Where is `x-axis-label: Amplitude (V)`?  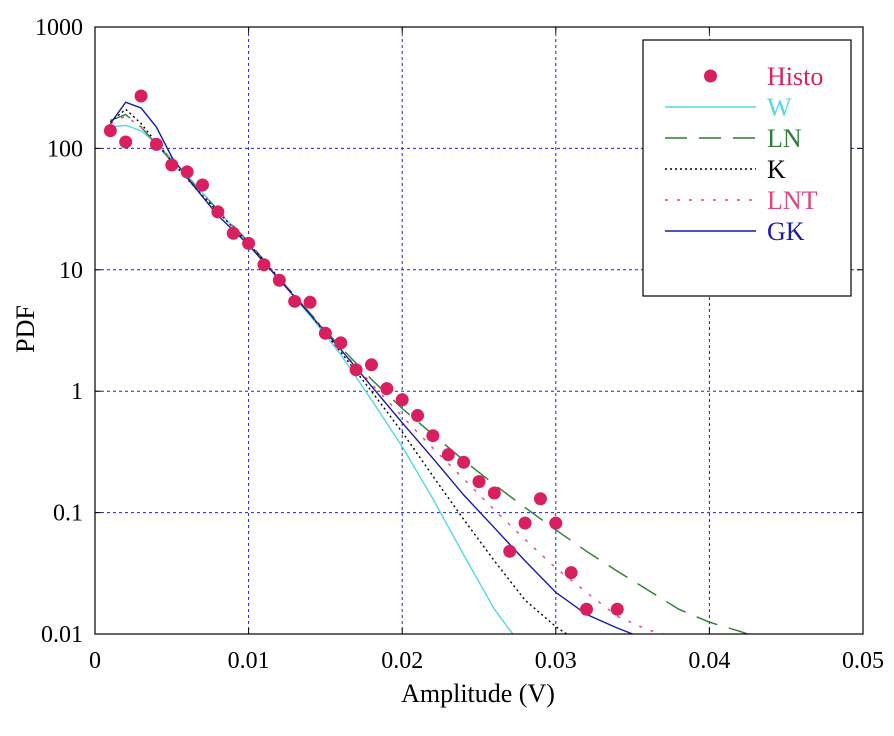
x-axis-label: Amplitude (V) is located at coordinates (478, 693).